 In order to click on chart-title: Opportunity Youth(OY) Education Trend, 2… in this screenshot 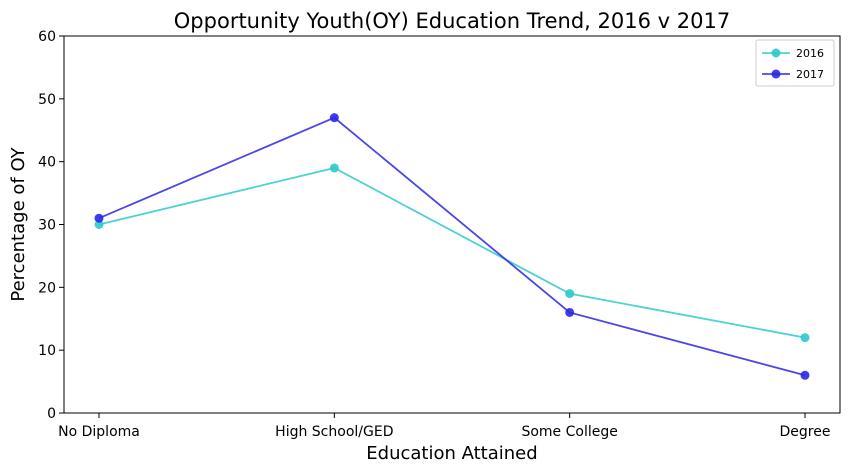, I will do `click(452, 21)`.